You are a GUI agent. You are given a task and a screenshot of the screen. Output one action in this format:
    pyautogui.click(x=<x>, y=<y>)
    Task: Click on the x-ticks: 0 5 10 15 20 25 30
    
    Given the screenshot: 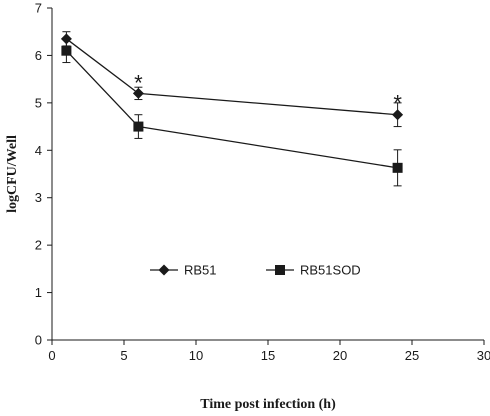 What is the action you would take?
    pyautogui.click(x=269, y=351)
    